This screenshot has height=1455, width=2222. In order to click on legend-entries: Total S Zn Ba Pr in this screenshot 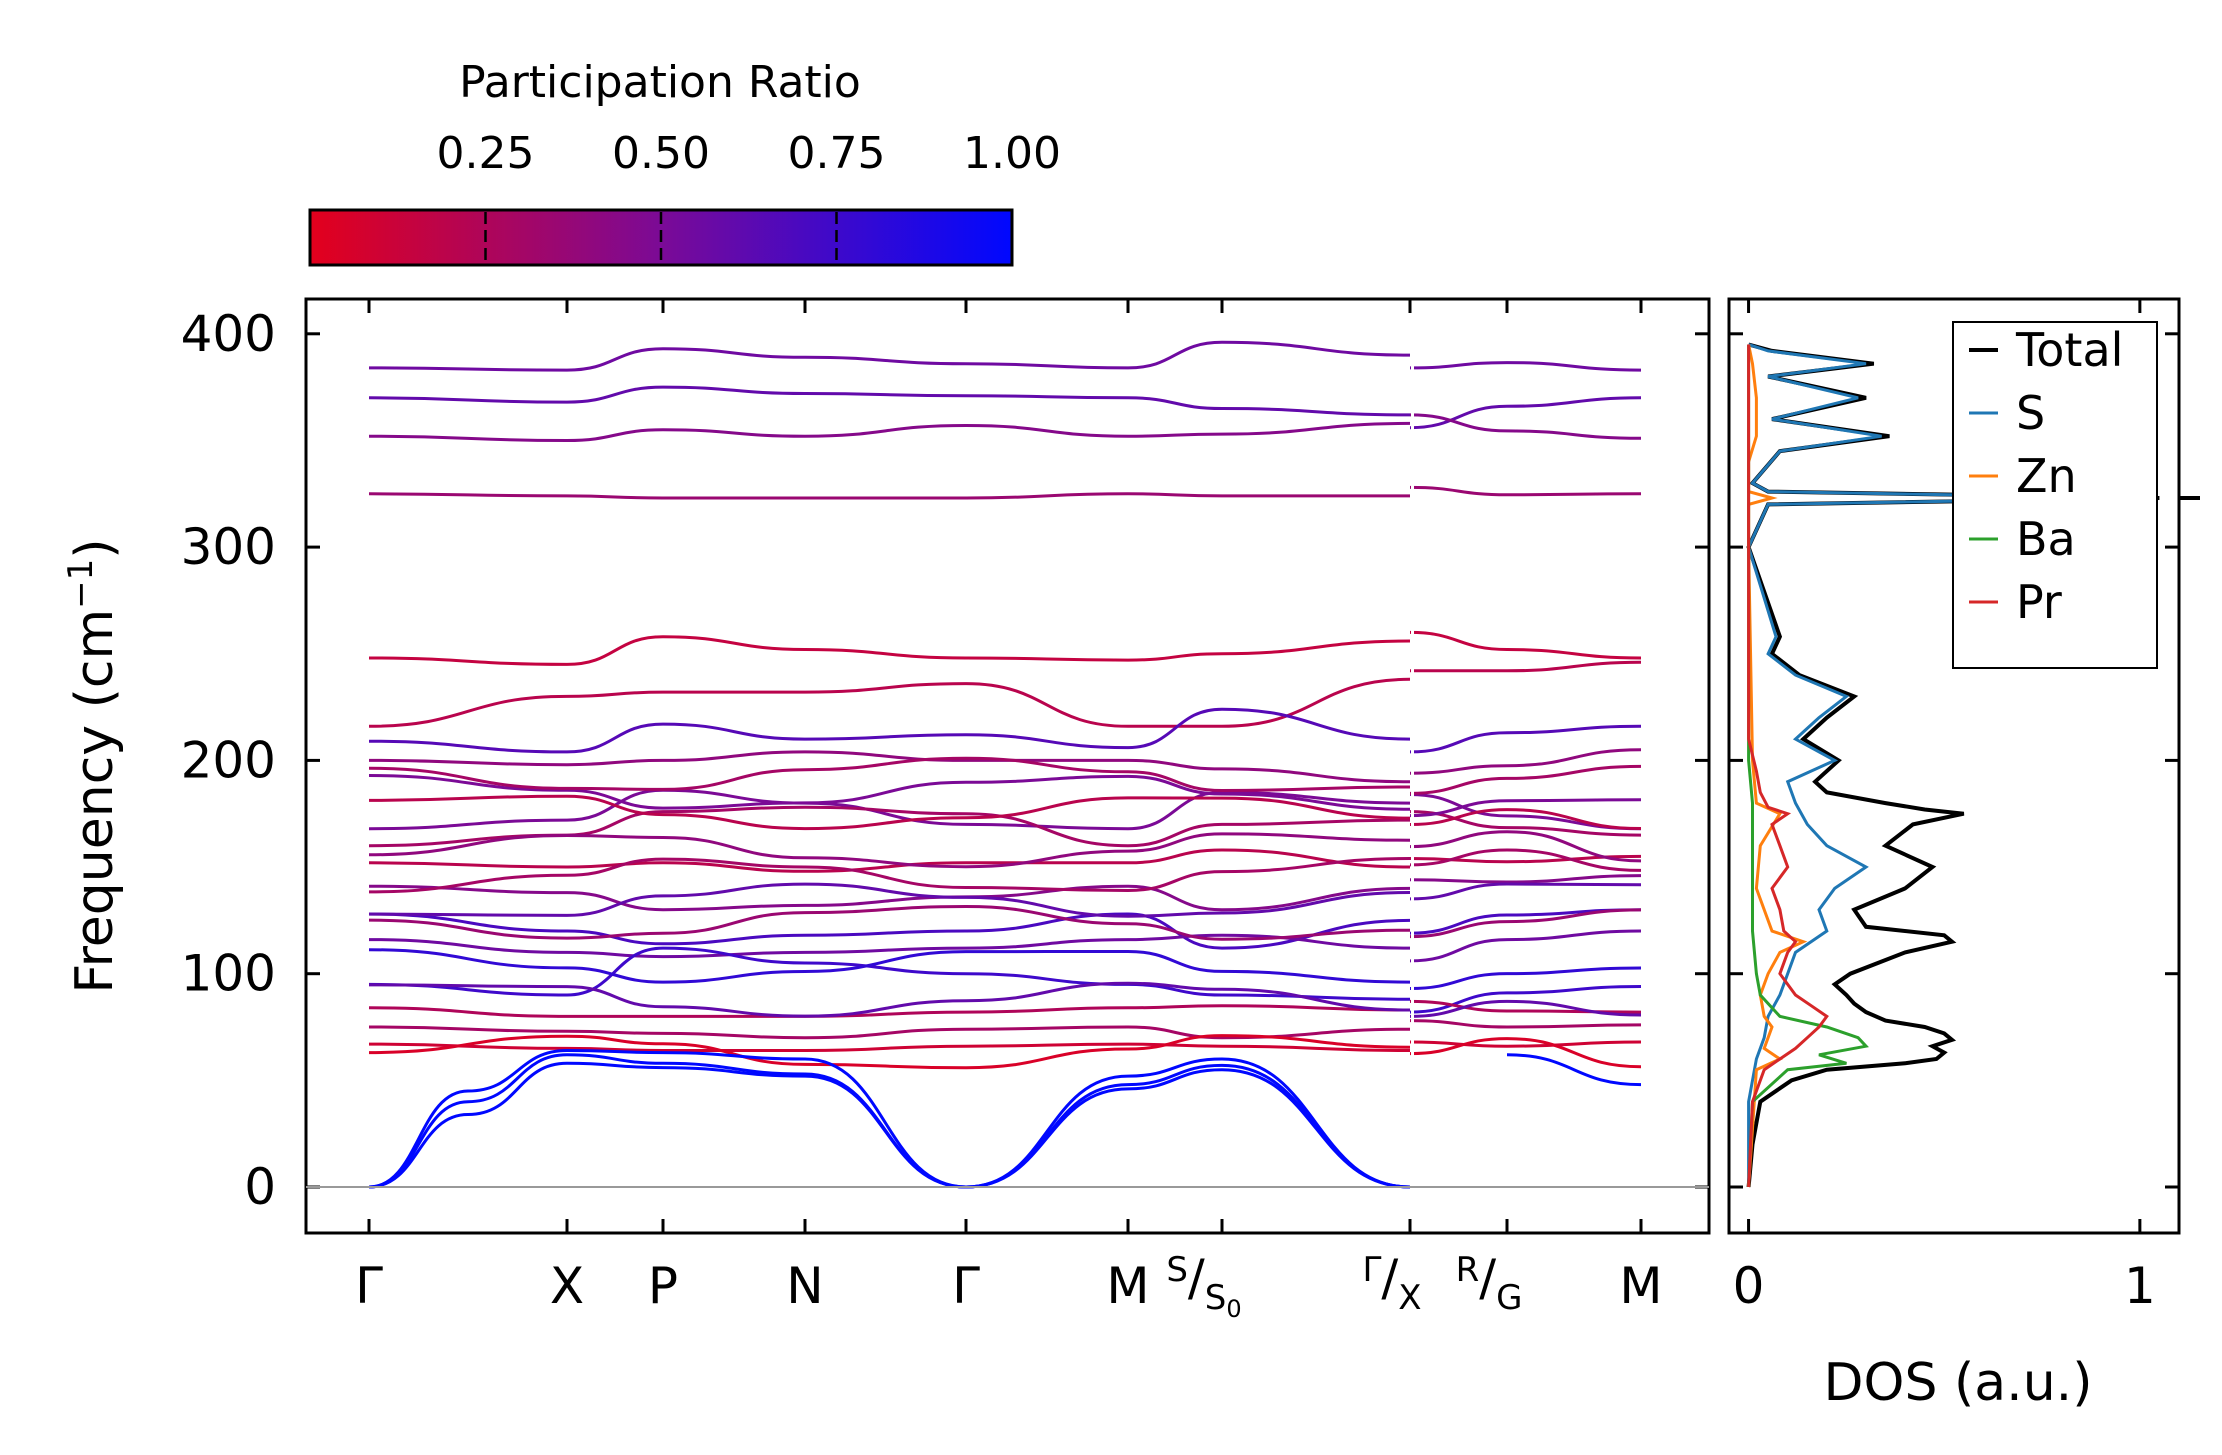, I will do `click(2046, 476)`.